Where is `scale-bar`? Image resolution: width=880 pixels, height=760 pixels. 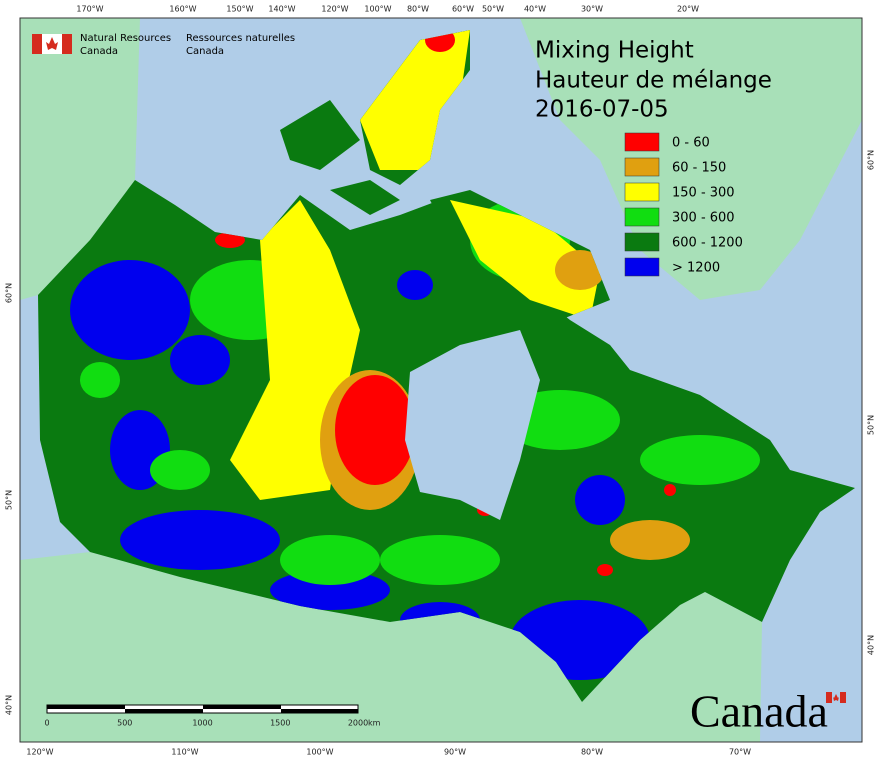
scale-bar is located at coordinates (202, 709).